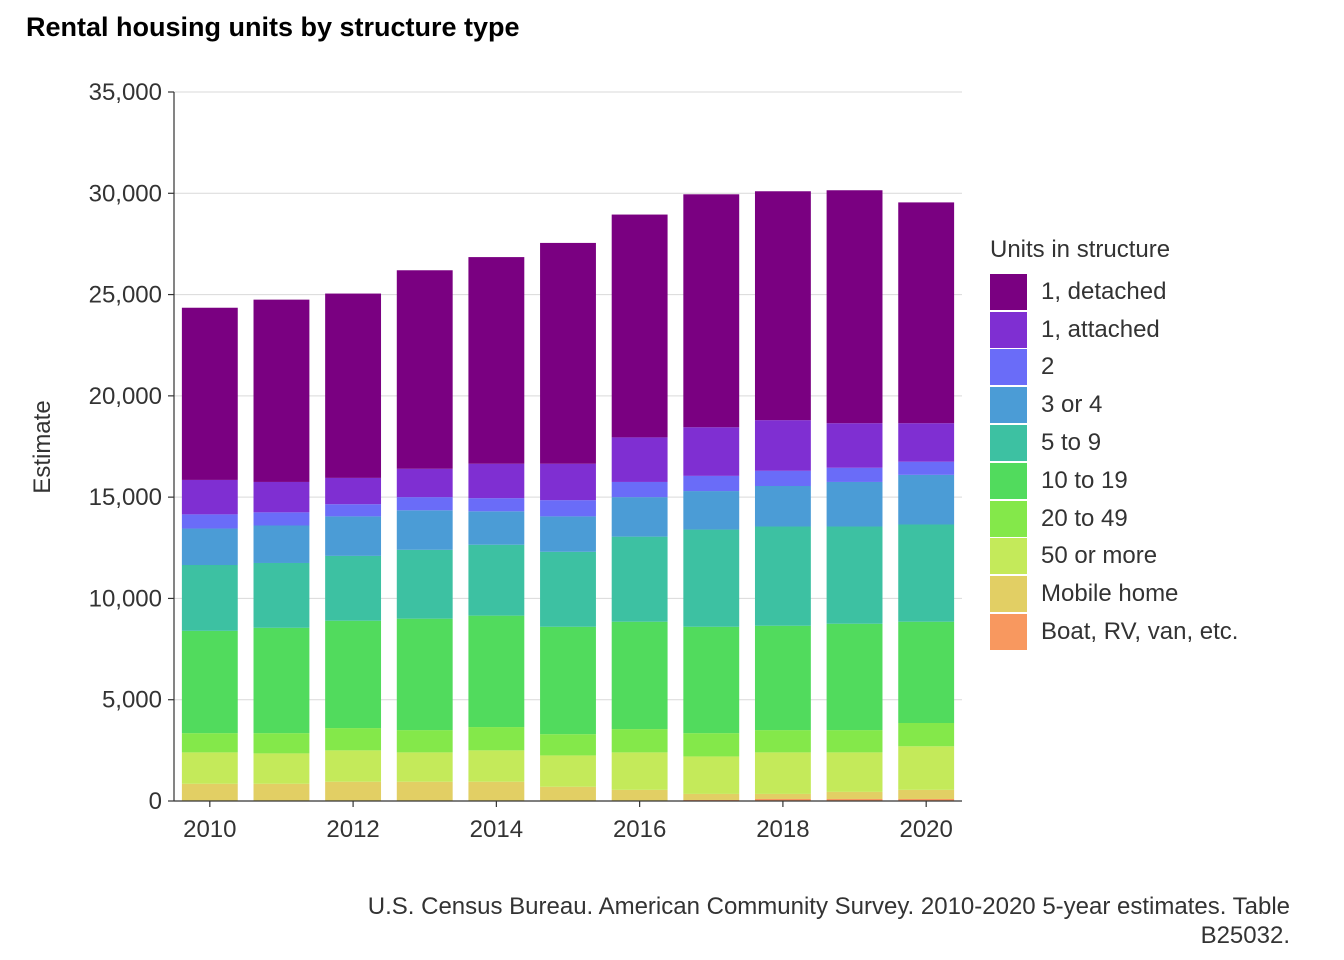 The height and width of the screenshot is (960, 1344). What do you see at coordinates (42, 446) in the screenshot?
I see `y-axis-title: Estimate` at bounding box center [42, 446].